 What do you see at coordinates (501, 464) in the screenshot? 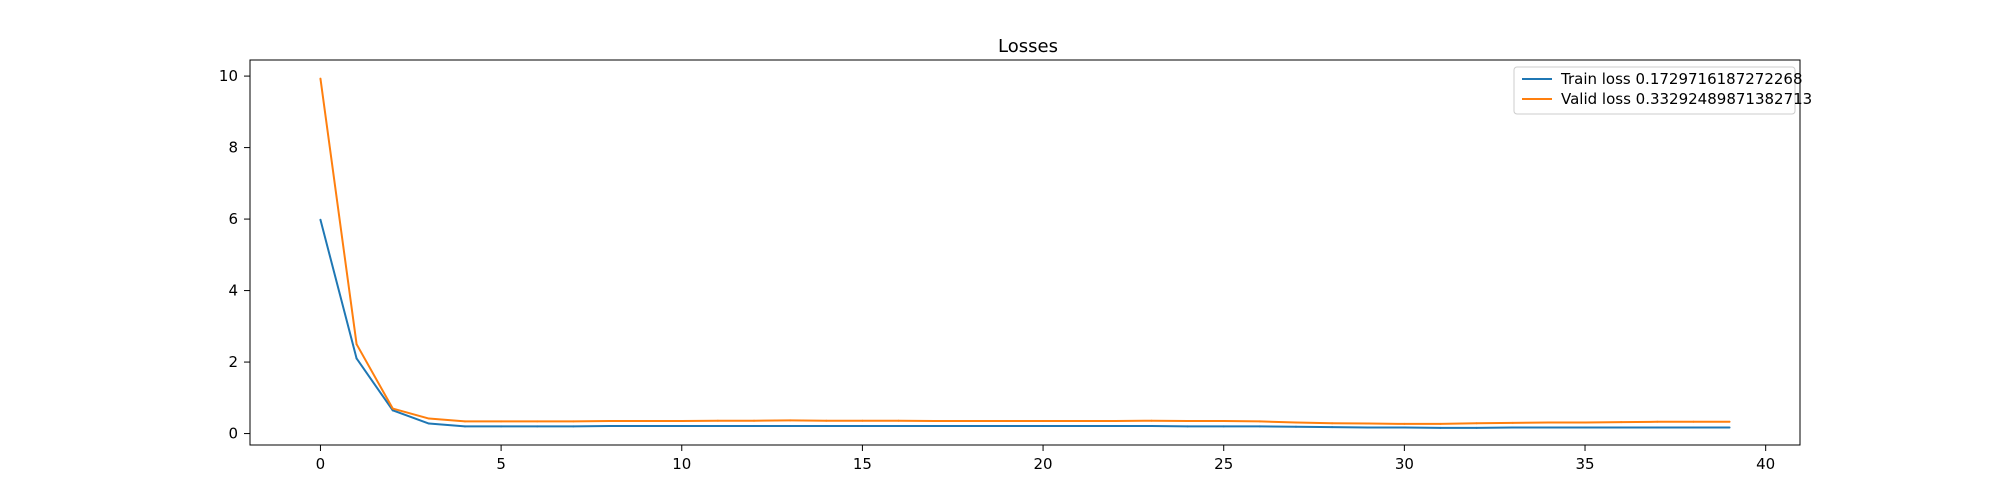
I see `x-tick-label: 5` at bounding box center [501, 464].